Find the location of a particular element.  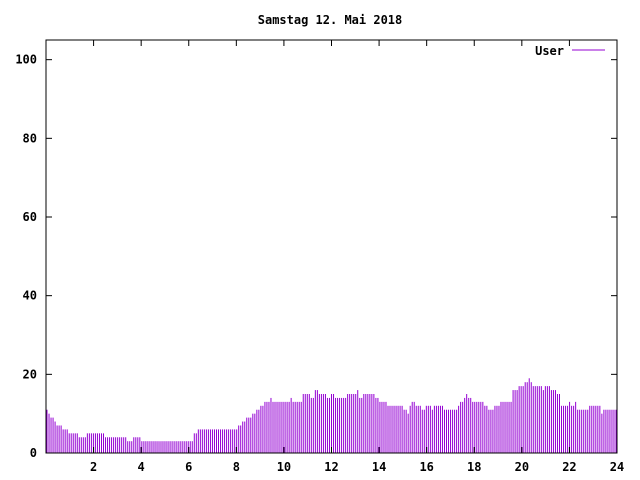

x-tick-label: 22 is located at coordinates (569, 467).